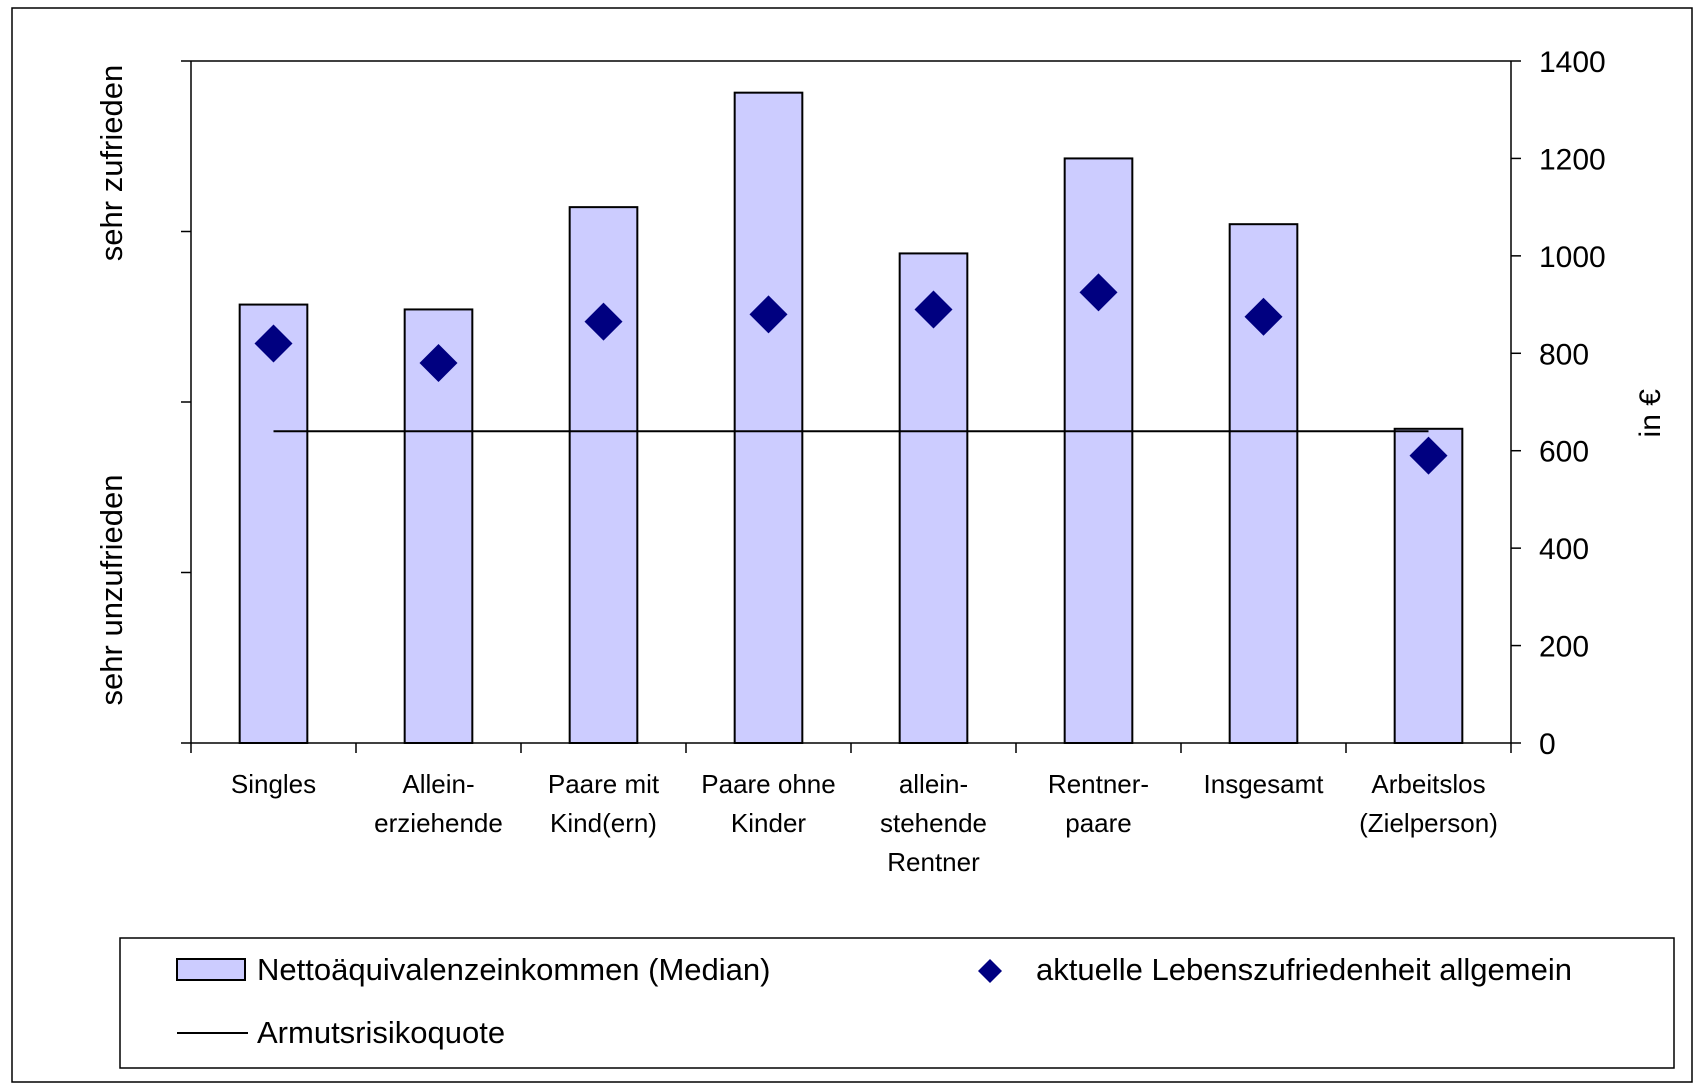 This screenshot has width=1704, height=1091. What do you see at coordinates (604, 784) in the screenshot?
I see `category-label-2-0: Paare mit` at bounding box center [604, 784].